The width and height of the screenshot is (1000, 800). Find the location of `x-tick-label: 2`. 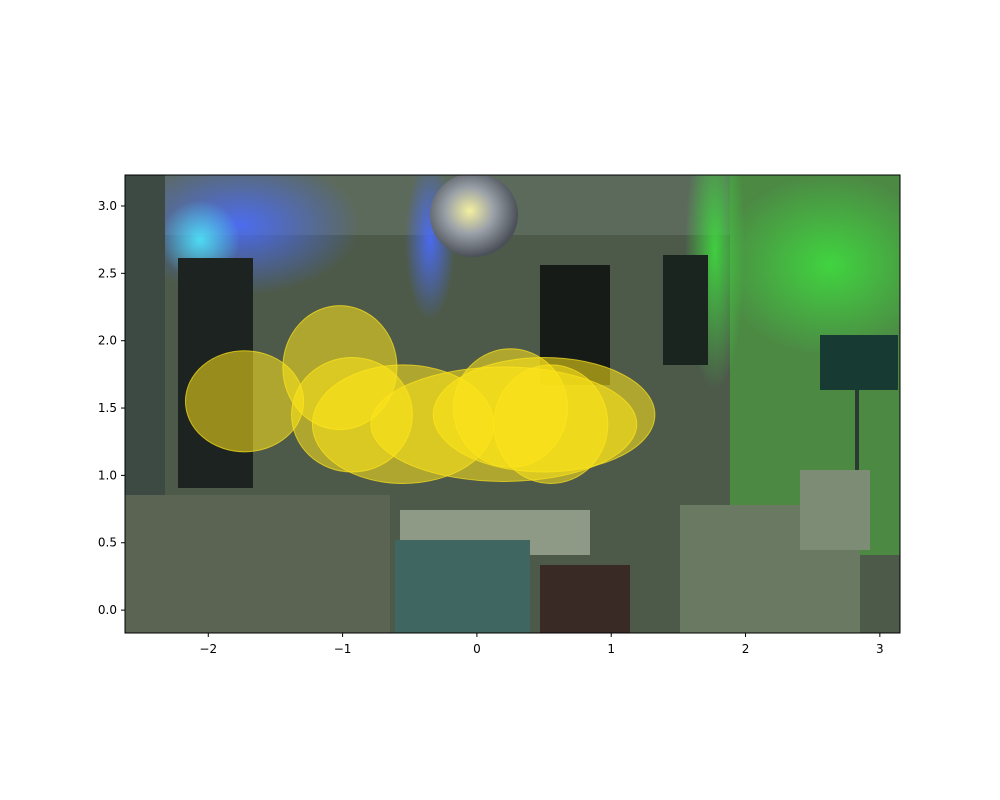

x-tick-label: 2 is located at coordinates (746, 649).